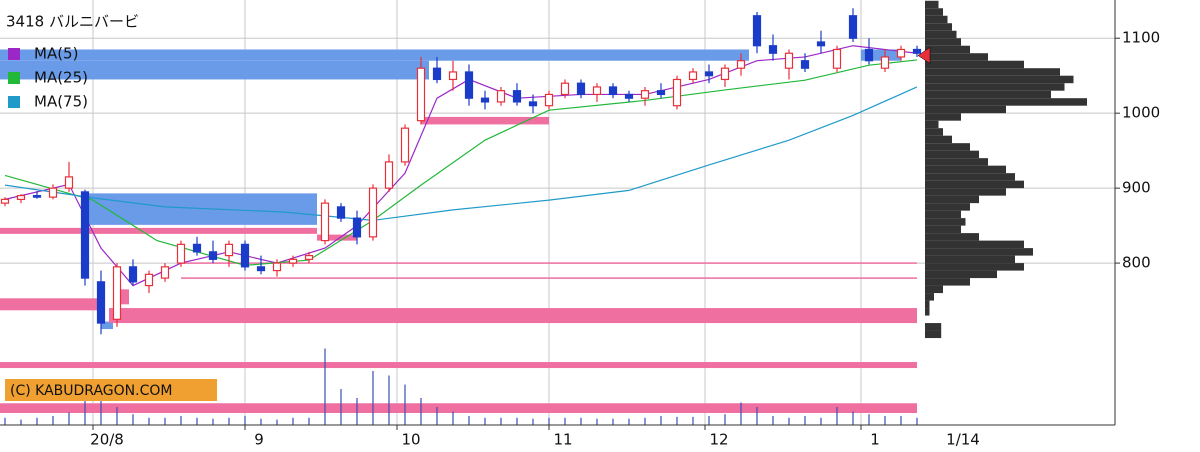 The height and width of the screenshot is (452, 1200). I want to click on legend-label: MA(25), so click(61, 78).